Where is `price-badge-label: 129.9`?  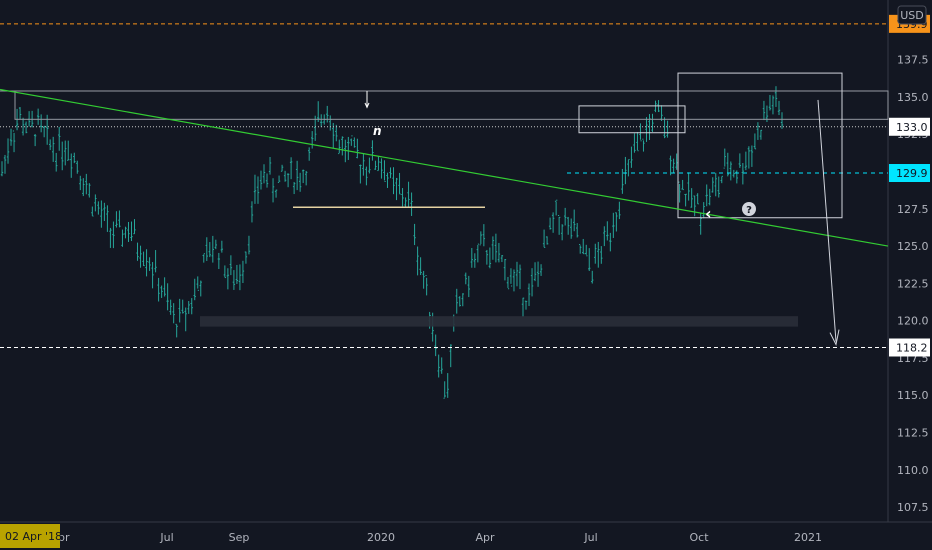 price-badge-label: 129.9 is located at coordinates (912, 173).